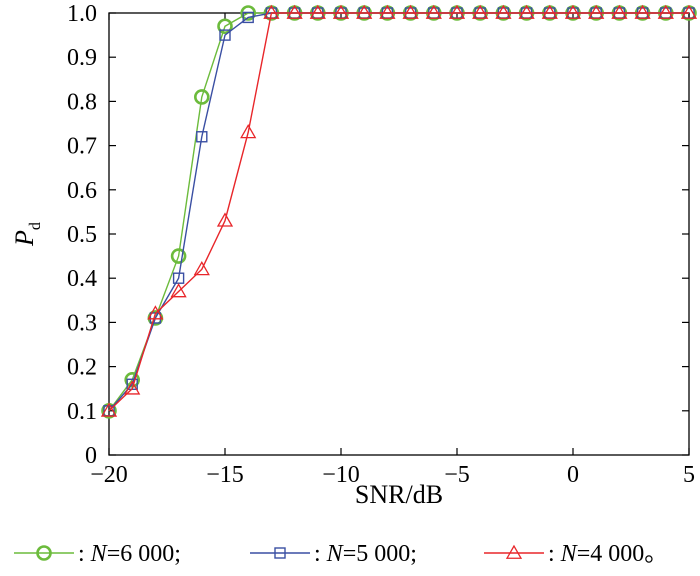 The width and height of the screenshot is (700, 576). What do you see at coordinates (82, 191) in the screenshot?
I see `y-tick-label: 0.6` at bounding box center [82, 191].